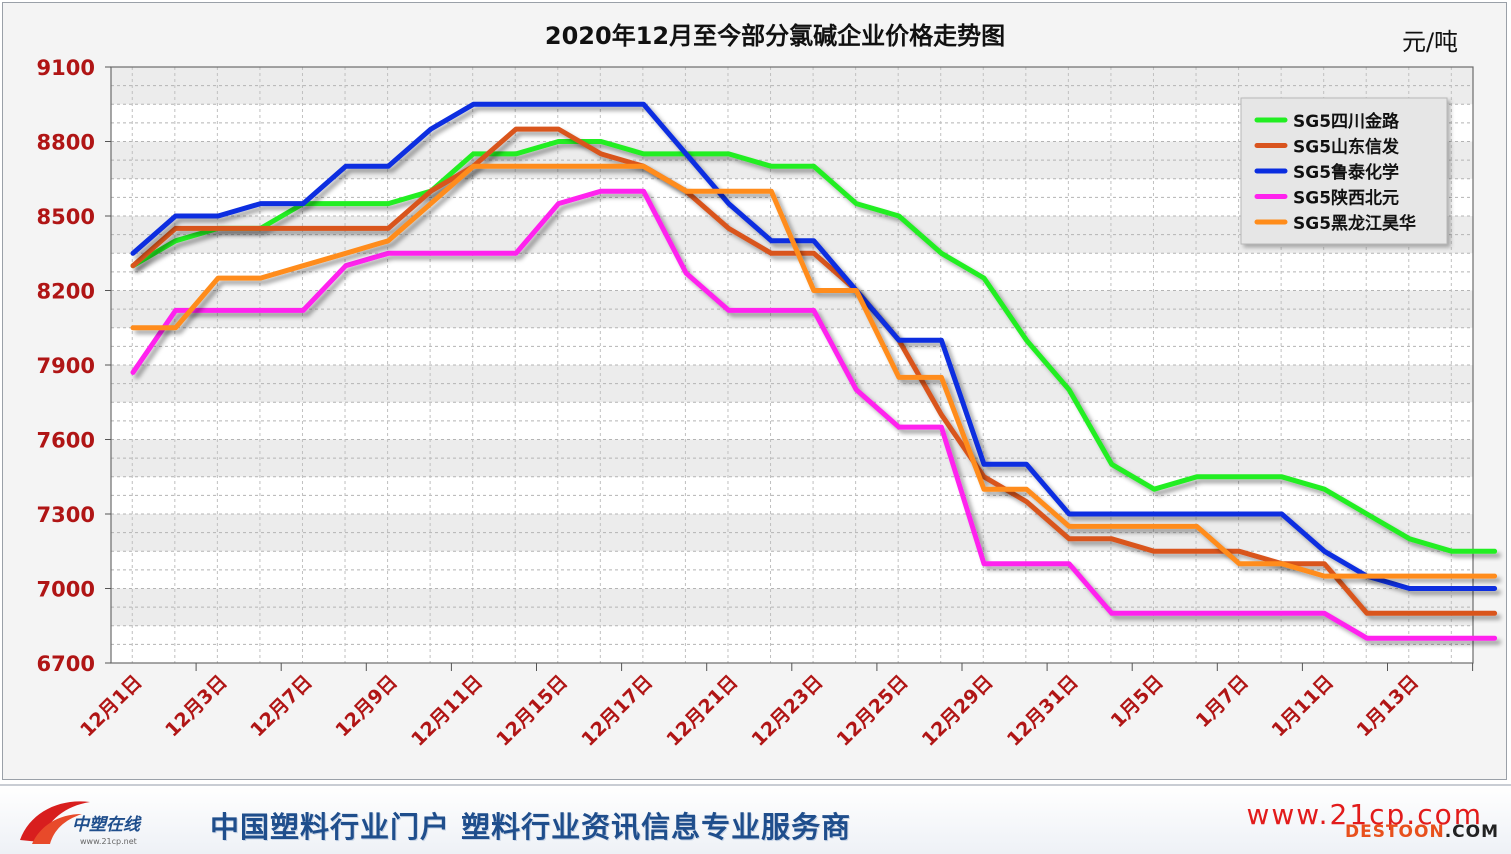 The width and height of the screenshot is (1511, 854). Describe the element at coordinates (873, 711) in the screenshot. I see `x-tick-label: 12月25日` at that location.